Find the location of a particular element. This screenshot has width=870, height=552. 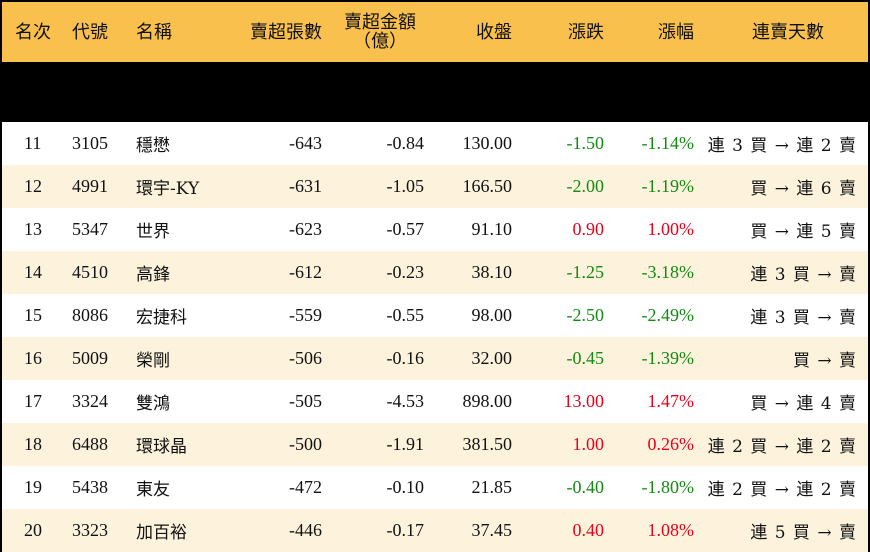

net-sell-amount-cell: -0.84 is located at coordinates (405, 143).